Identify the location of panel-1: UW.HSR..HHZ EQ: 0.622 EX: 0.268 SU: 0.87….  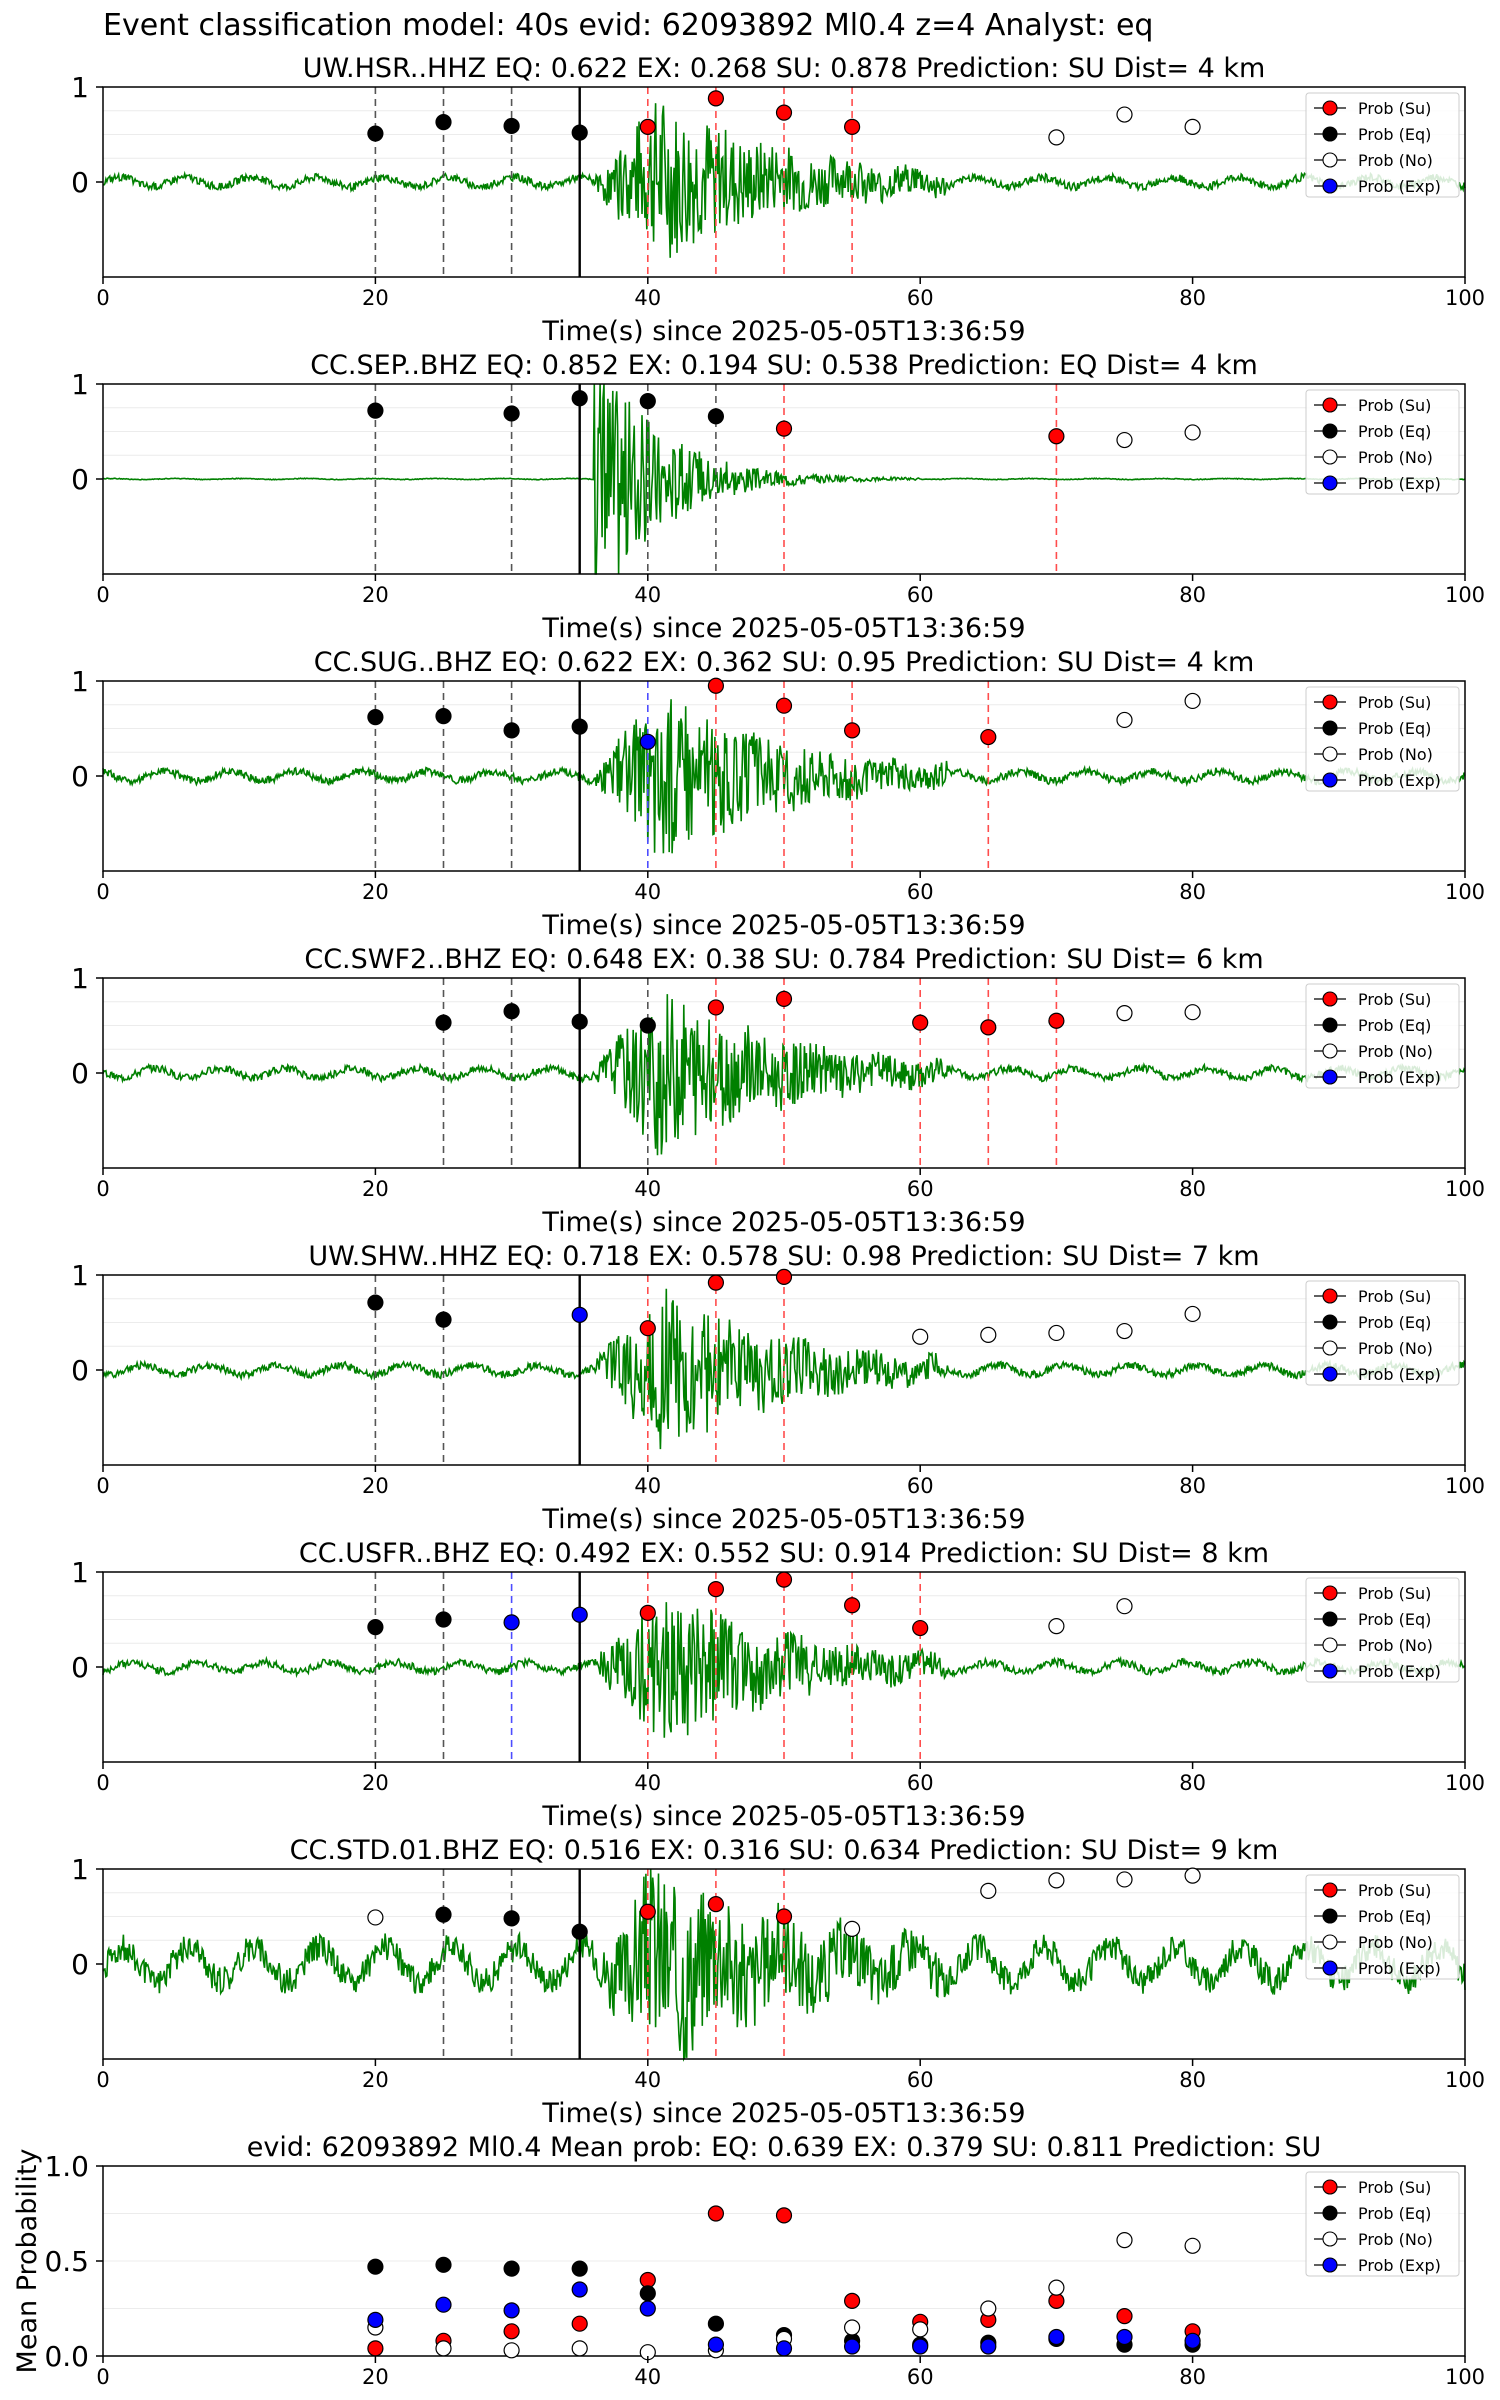
(778, 200).